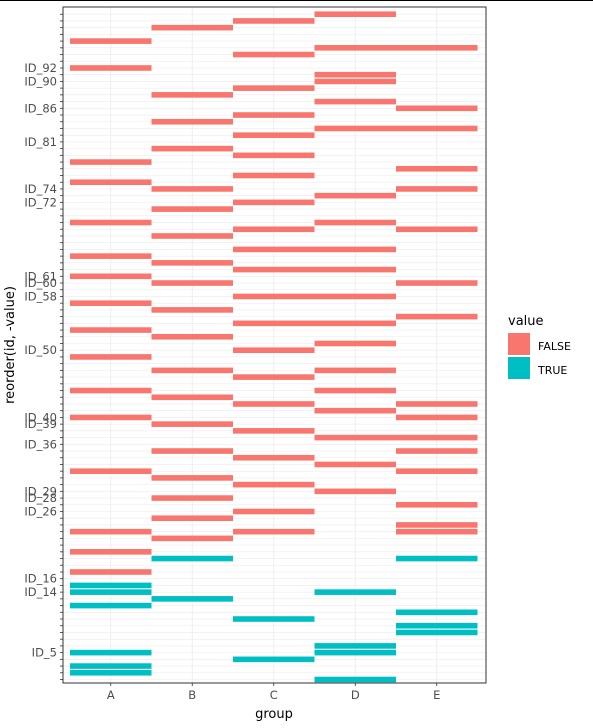  I want to click on legend-key-false, so click(519, 344).